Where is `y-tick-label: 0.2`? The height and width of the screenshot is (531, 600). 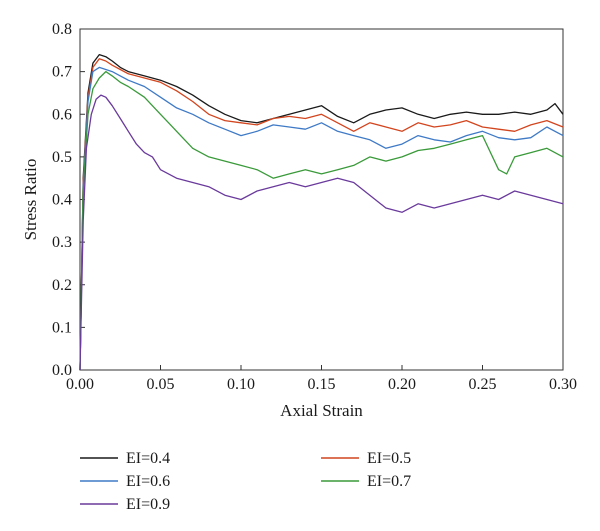
y-tick-label: 0.2 is located at coordinates (62, 285).